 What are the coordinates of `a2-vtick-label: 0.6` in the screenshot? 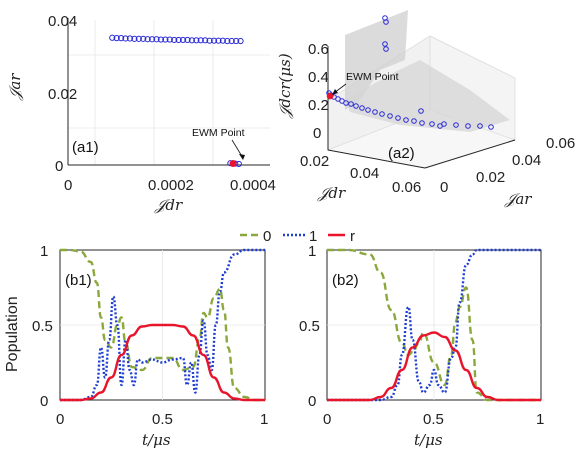 It's located at (318, 49).